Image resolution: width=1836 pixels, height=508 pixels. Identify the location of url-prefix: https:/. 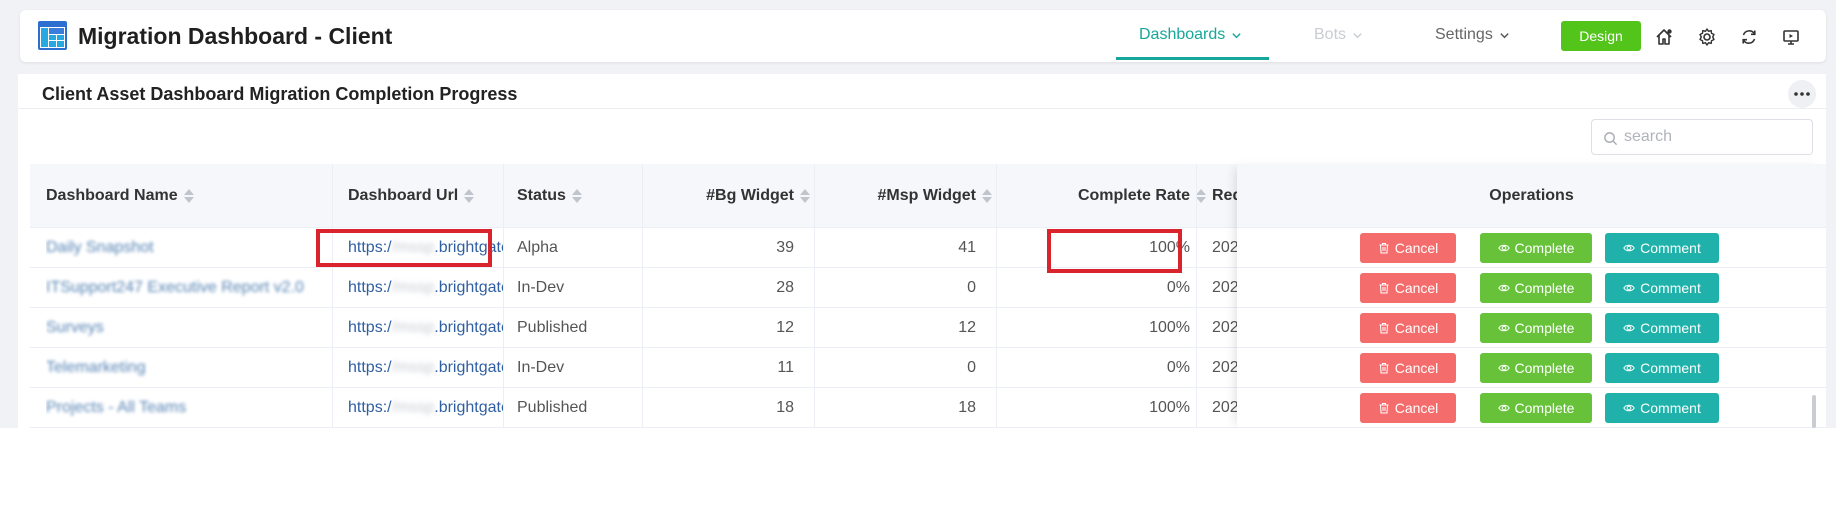
(370, 287).